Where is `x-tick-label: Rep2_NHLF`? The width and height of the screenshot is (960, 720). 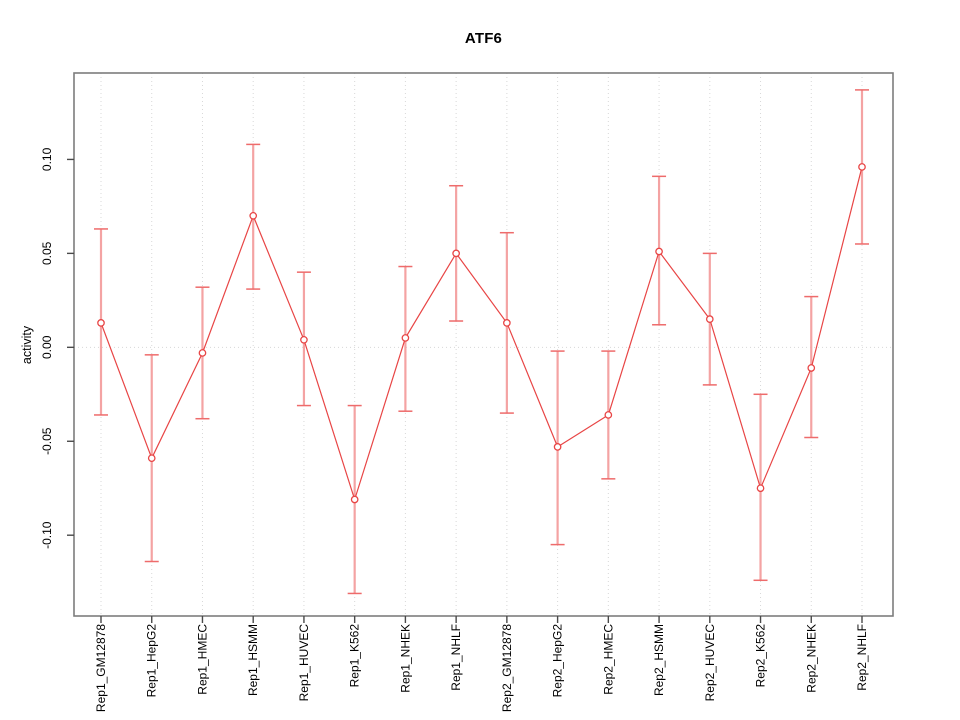 x-tick-label: Rep2_NHLF is located at coordinates (862, 657).